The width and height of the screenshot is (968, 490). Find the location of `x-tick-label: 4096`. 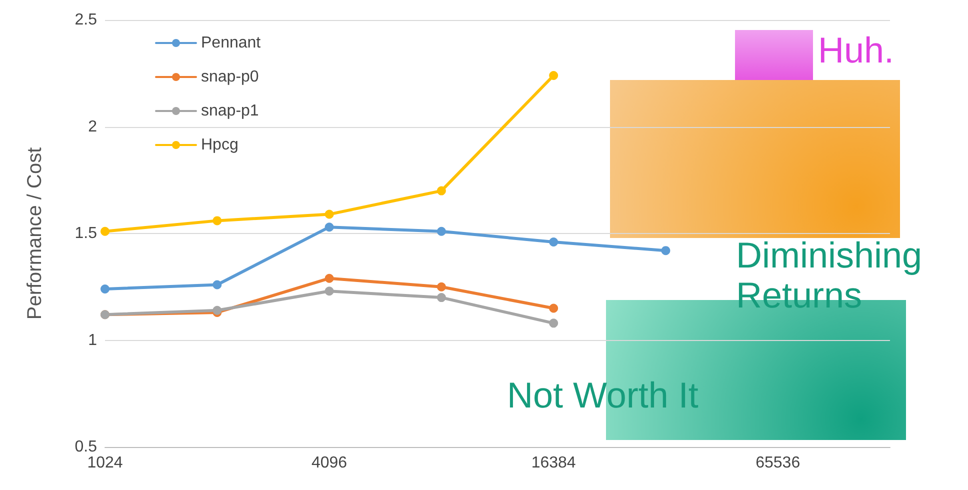

x-tick-label: 4096 is located at coordinates (329, 463).